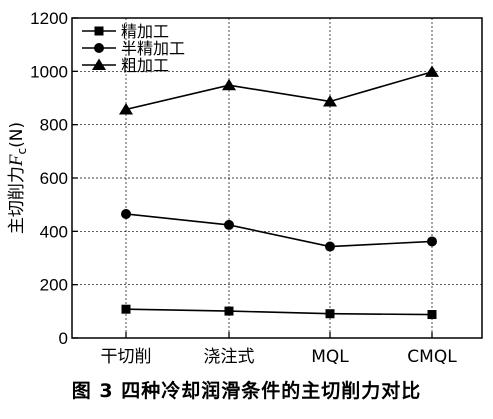 Image resolution: width=493 pixels, height=419 pixels. What do you see at coordinates (126, 357) in the screenshot?
I see `x-tick-label: 干切削` at bounding box center [126, 357].